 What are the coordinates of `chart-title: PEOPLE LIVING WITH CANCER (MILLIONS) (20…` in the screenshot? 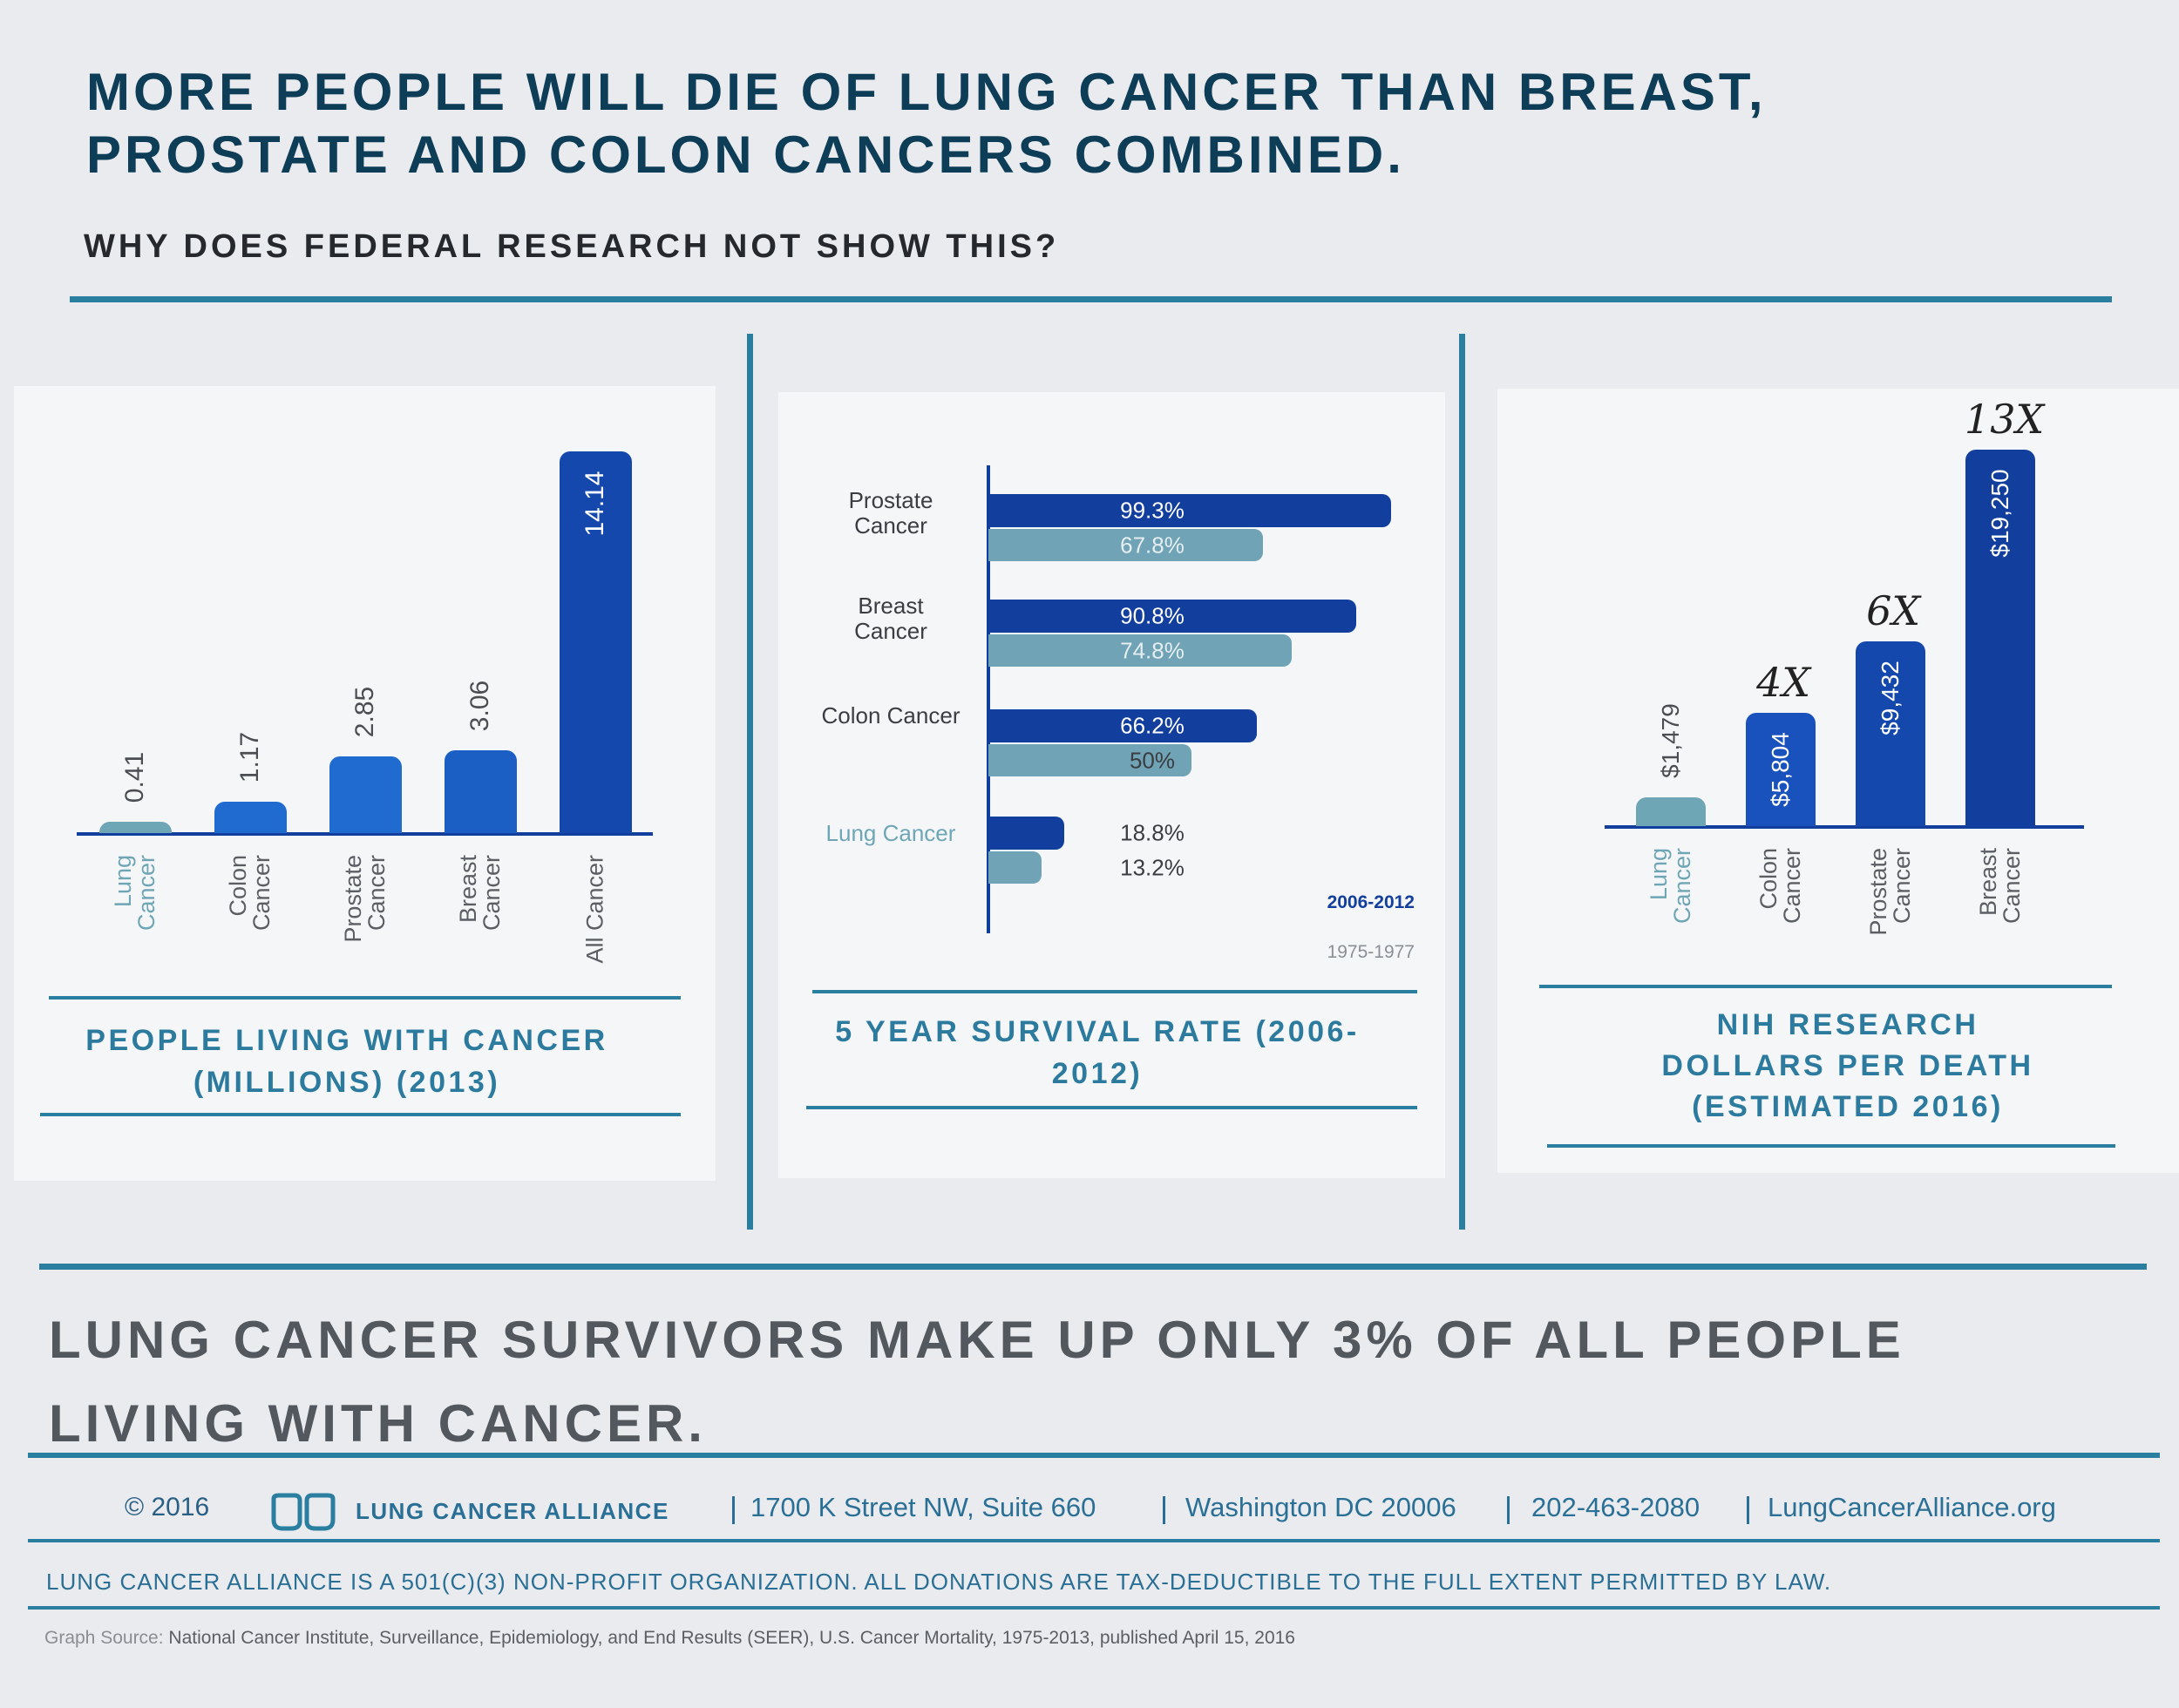 It's located at (346, 1061).